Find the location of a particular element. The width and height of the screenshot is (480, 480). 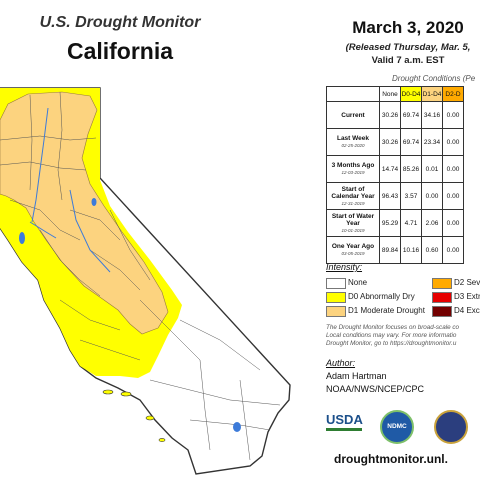

cell: 23.34 is located at coordinates (432, 142).